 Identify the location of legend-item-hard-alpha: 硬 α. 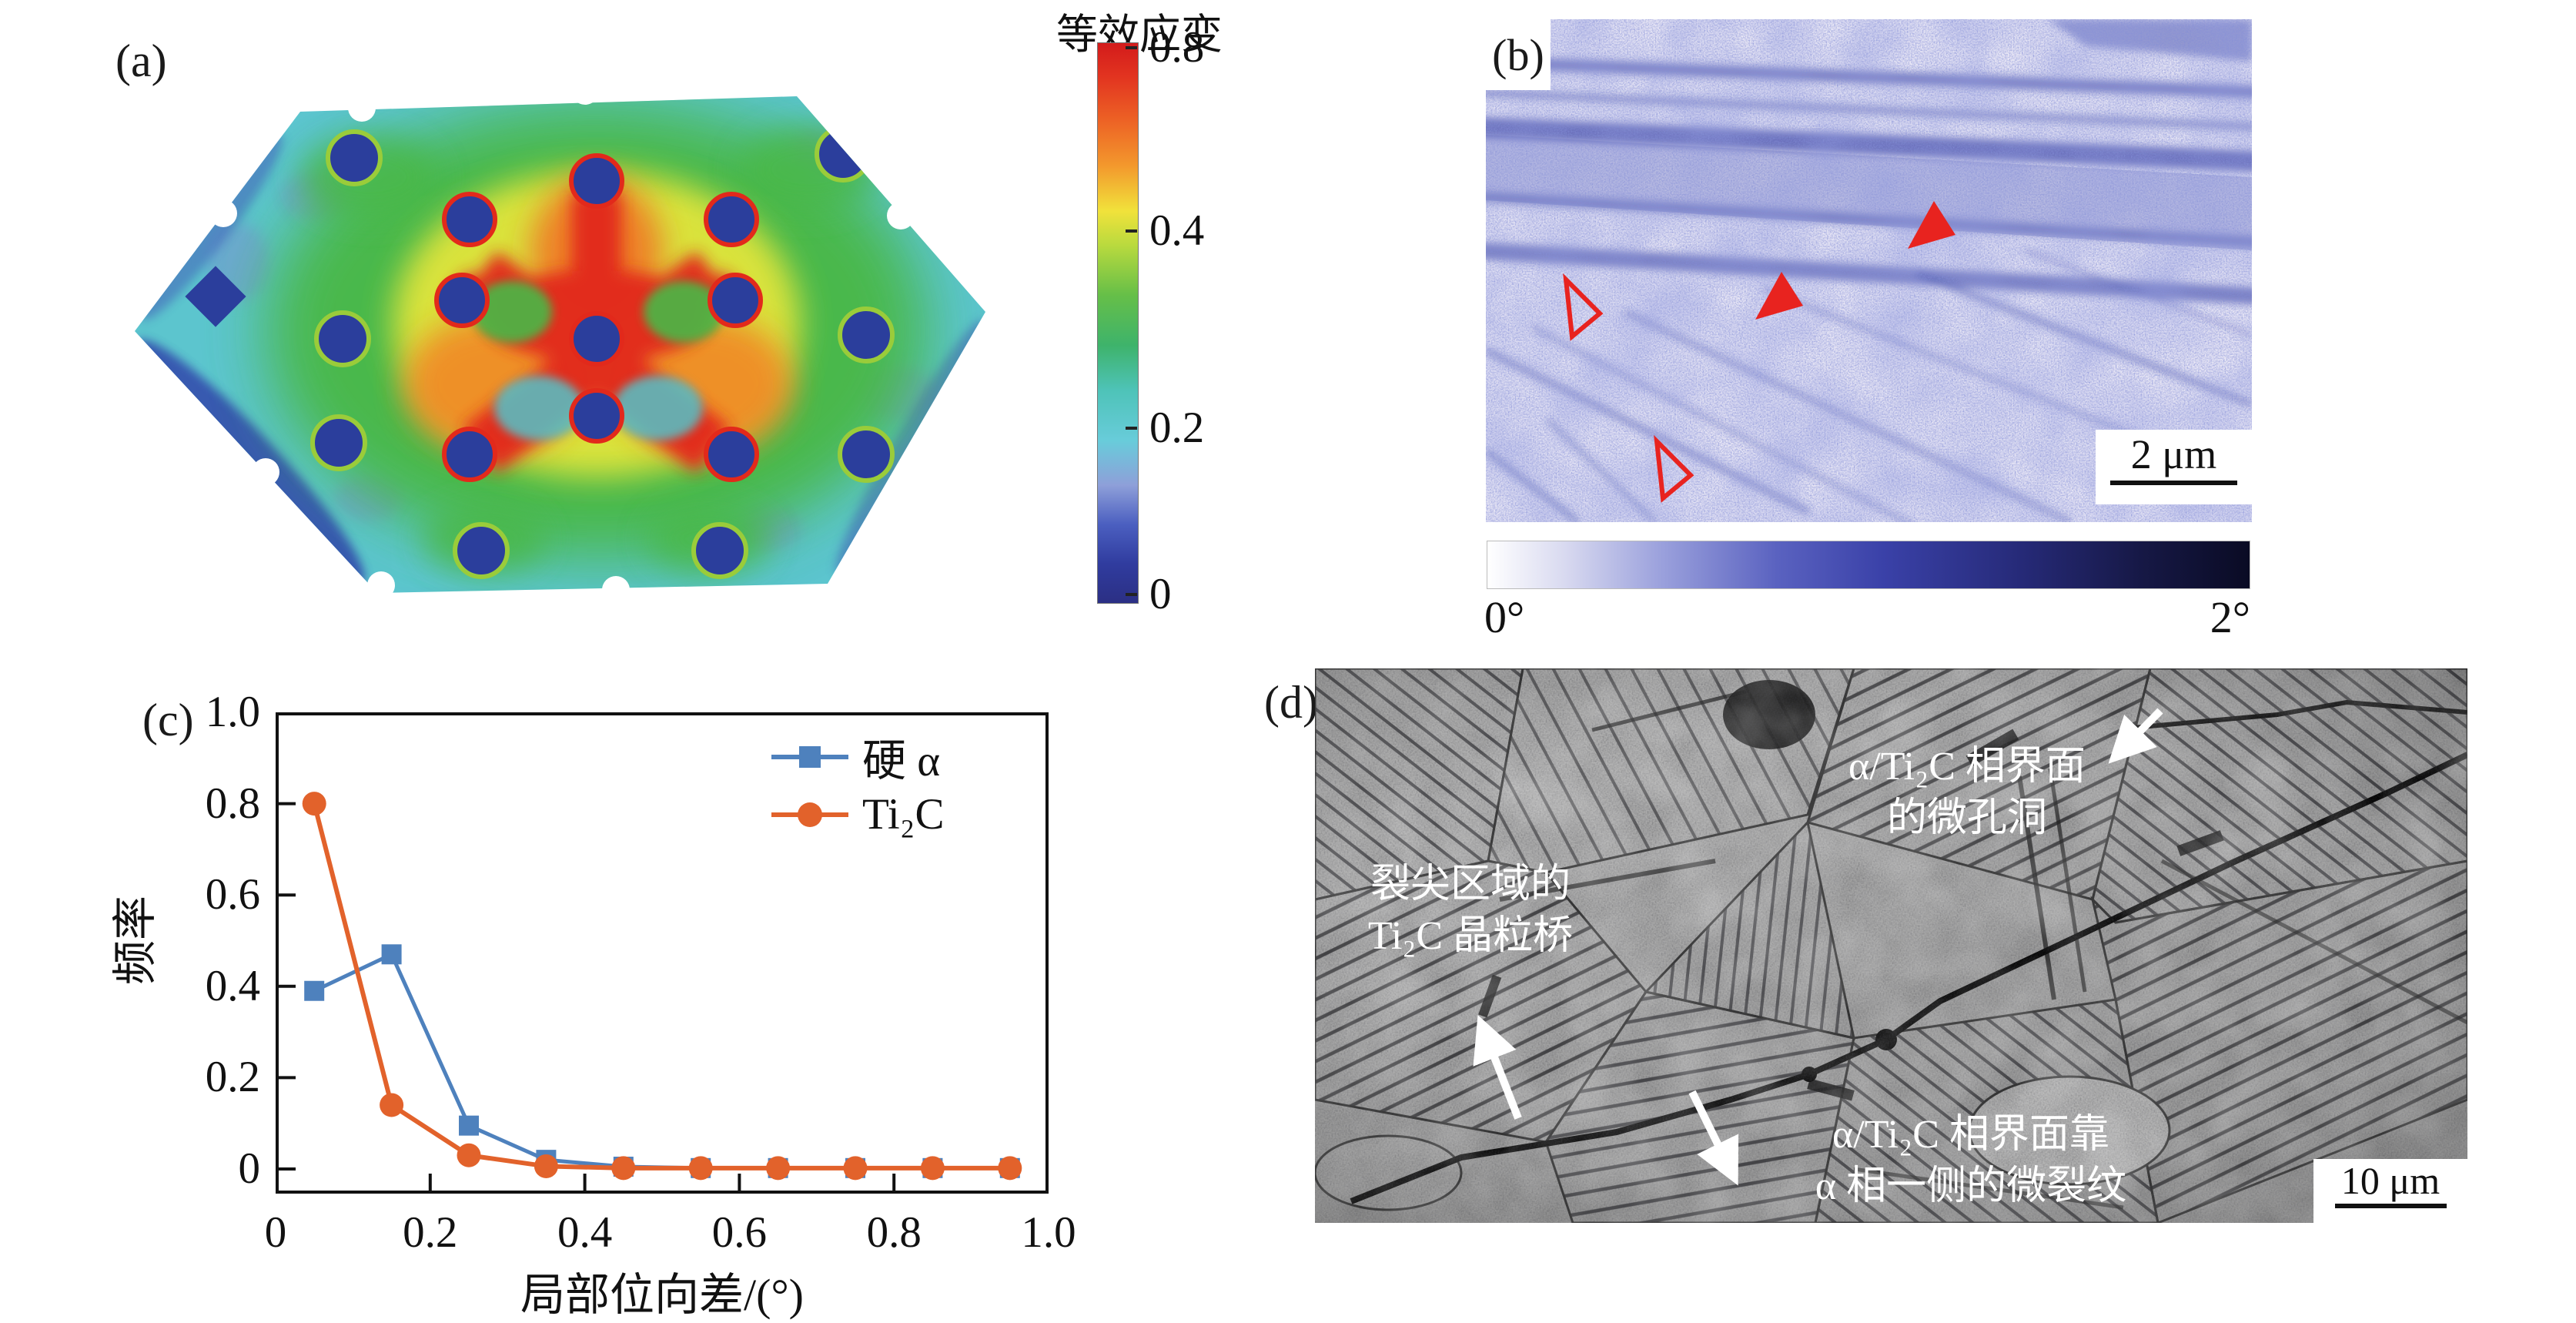
(858, 756).